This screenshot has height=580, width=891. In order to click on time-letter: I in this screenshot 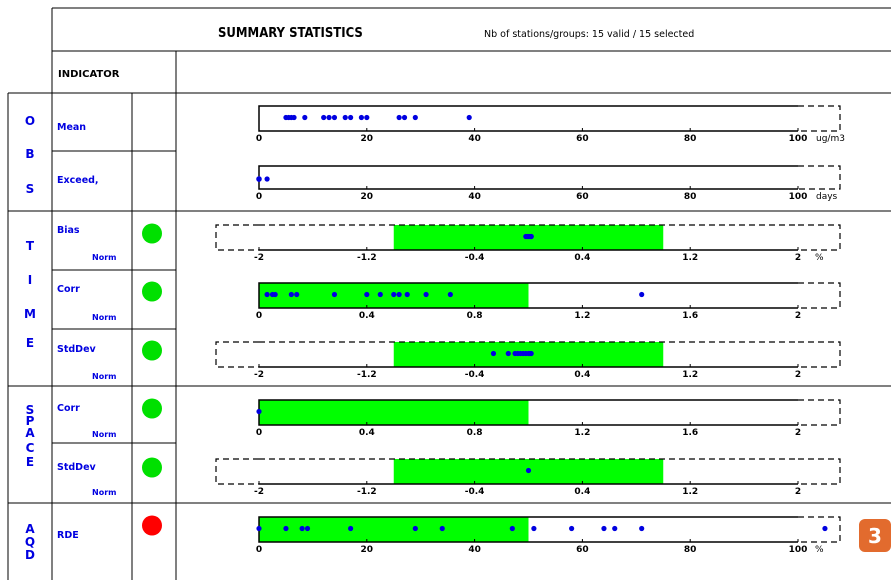, I will do `click(30, 280)`.